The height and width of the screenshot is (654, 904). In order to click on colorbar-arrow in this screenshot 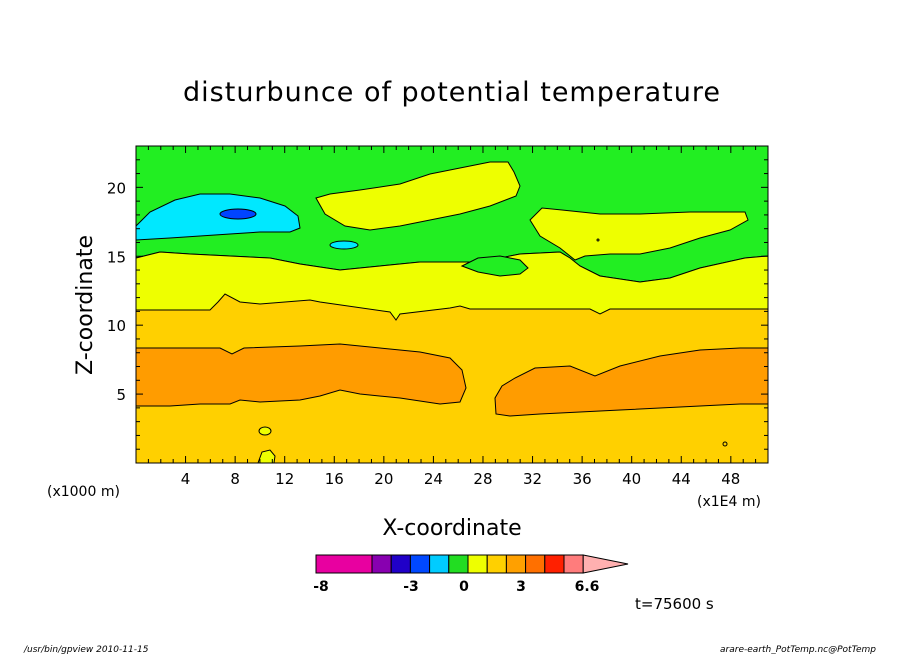, I will do `click(605, 564)`.